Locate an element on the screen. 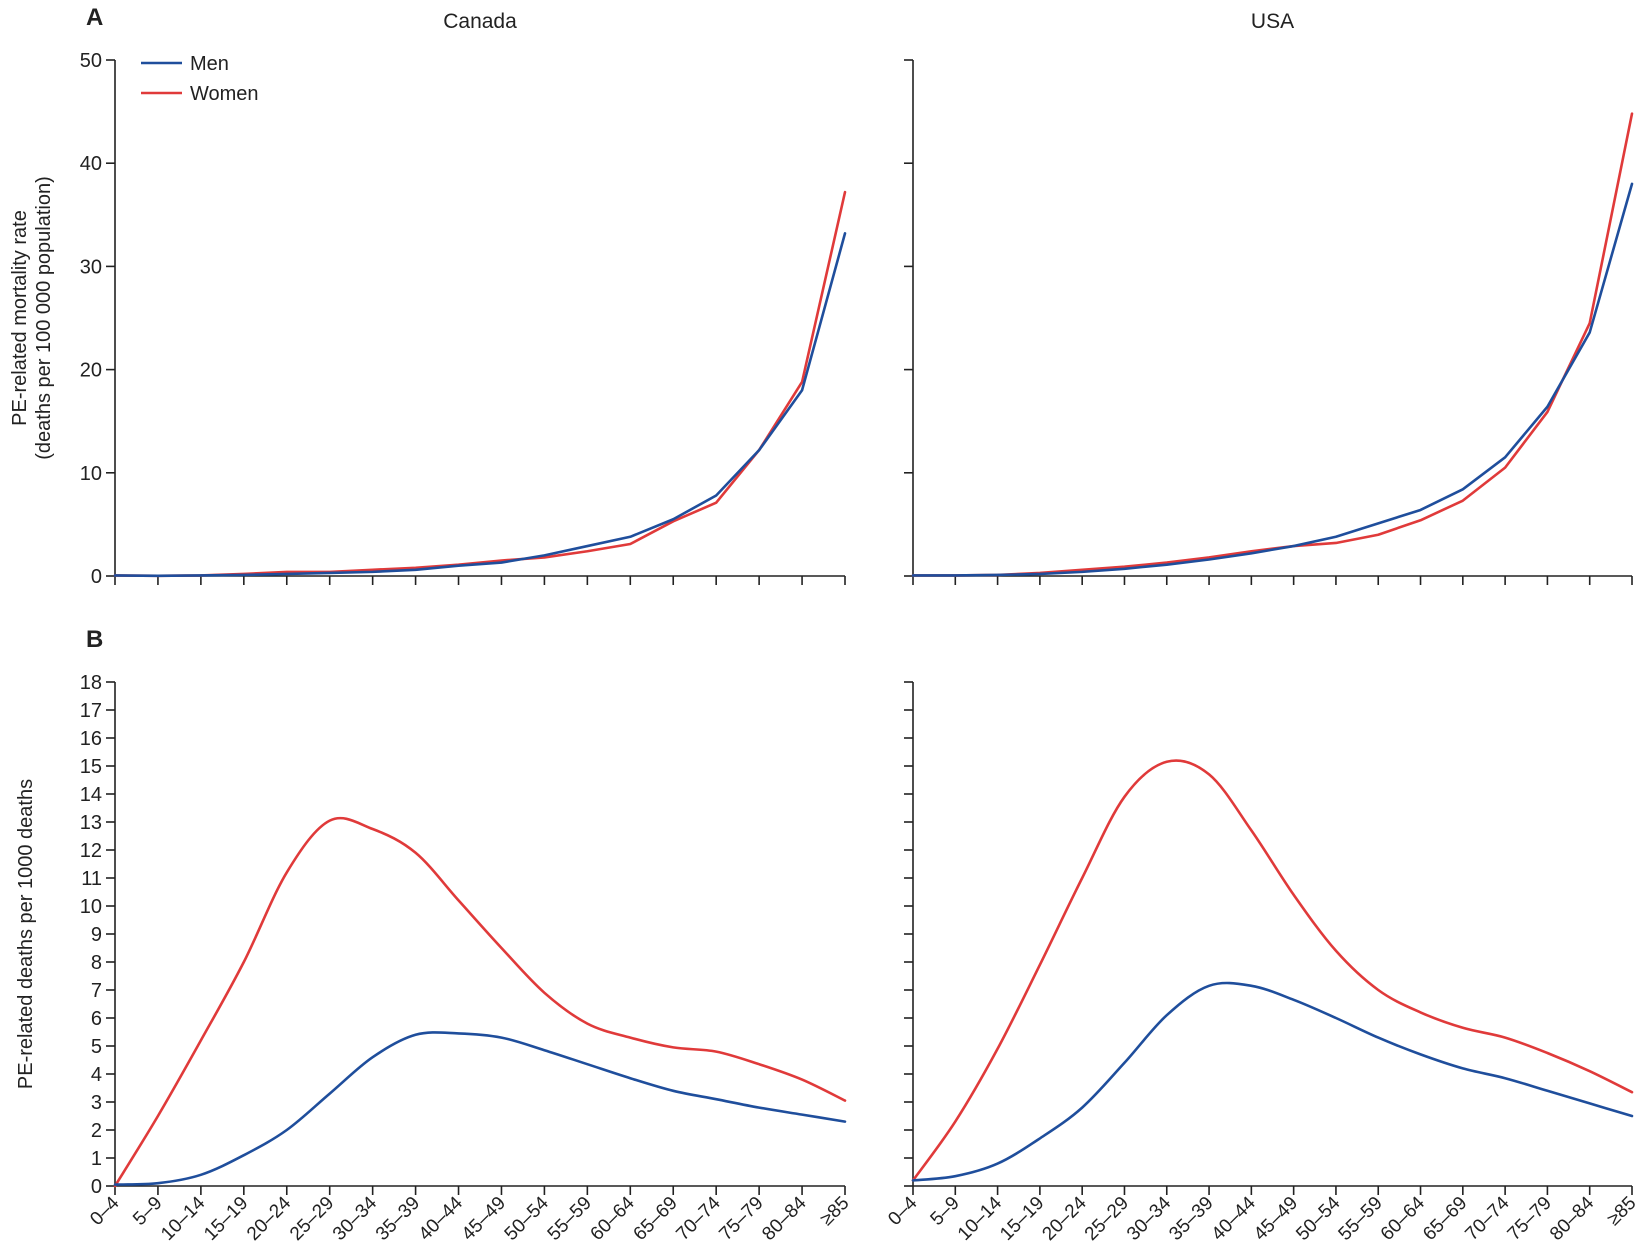 This screenshot has height=1258, width=1648. y-tick-label: 7 is located at coordinates (96, 991).